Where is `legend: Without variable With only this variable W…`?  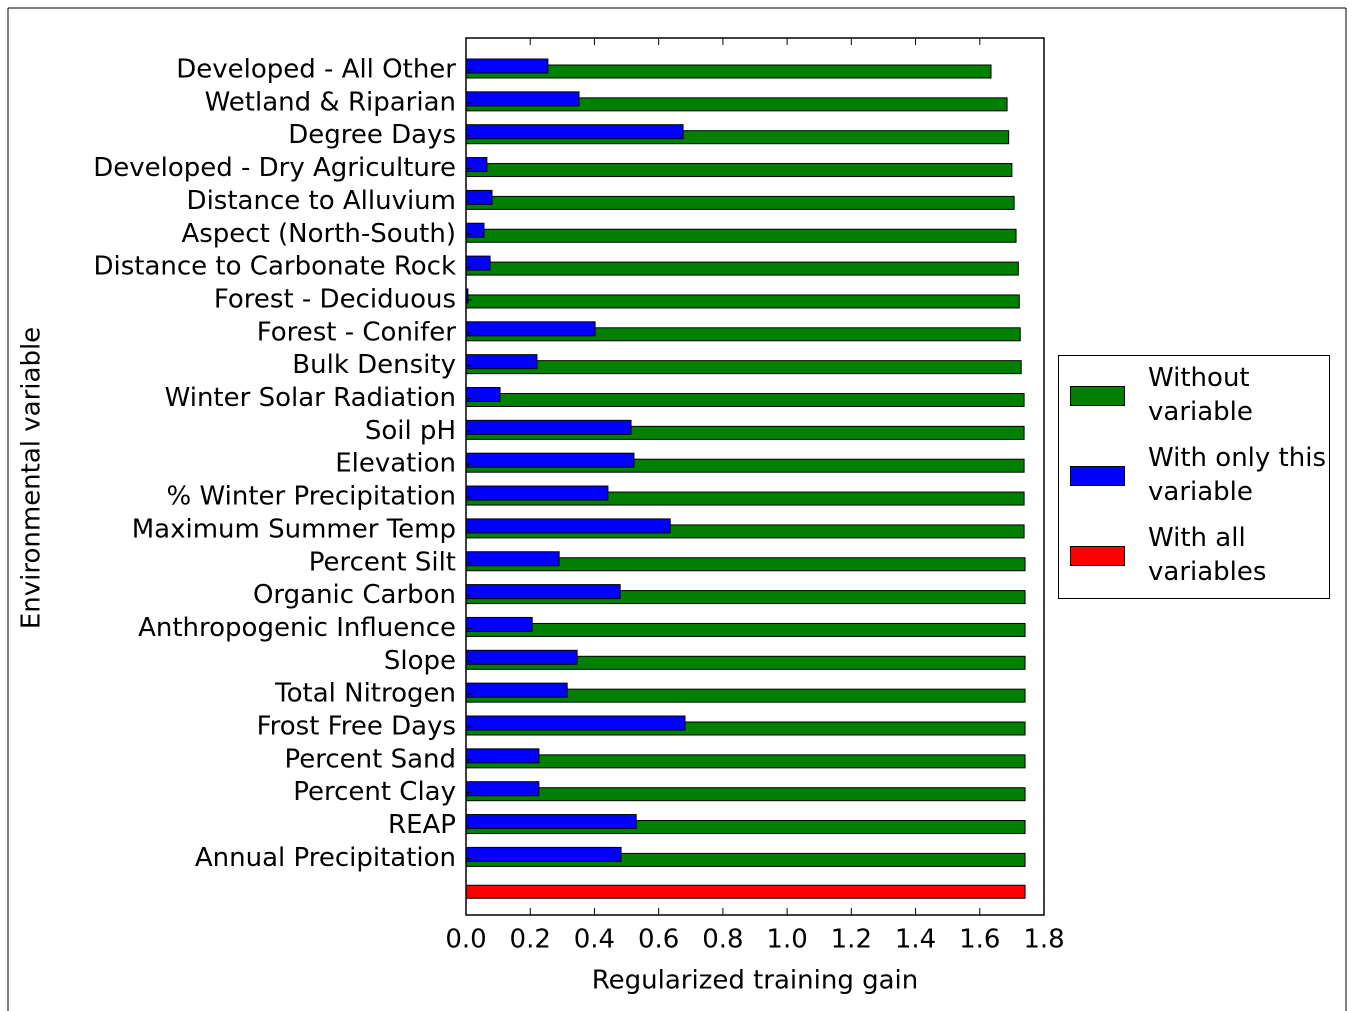 legend: Without variable With only this variable W… is located at coordinates (1194, 477).